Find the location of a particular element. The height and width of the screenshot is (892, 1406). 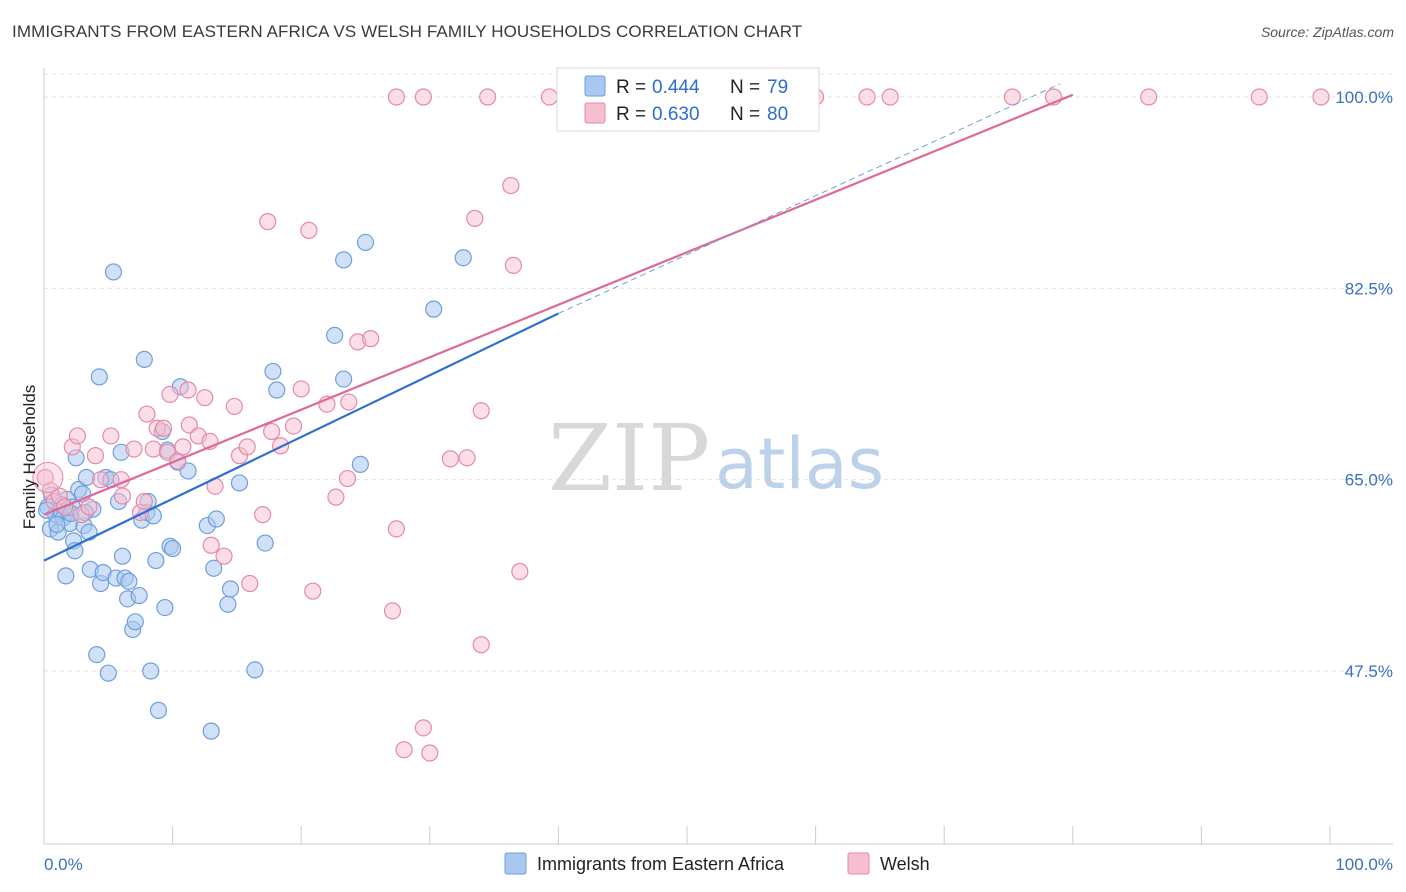

source-credit: Source: ZipAtlas.com is located at coordinates (1327, 32).